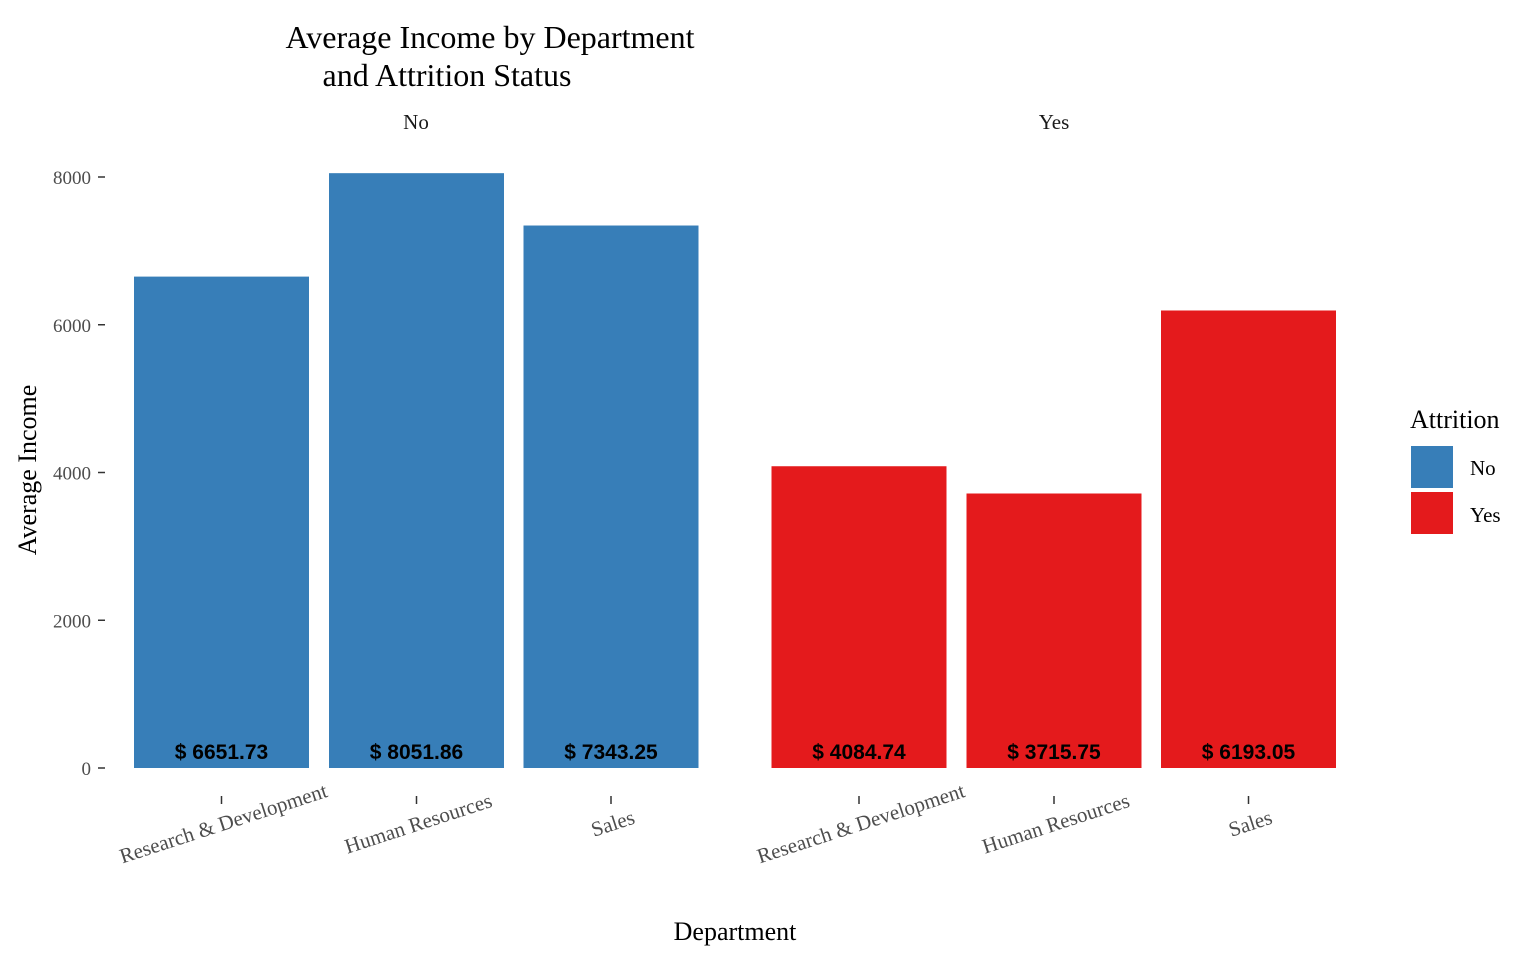 Image resolution: width=1536 pixels, height=960 pixels. Describe the element at coordinates (416, 122) in the screenshot. I see `facet-strip-label: No` at that location.